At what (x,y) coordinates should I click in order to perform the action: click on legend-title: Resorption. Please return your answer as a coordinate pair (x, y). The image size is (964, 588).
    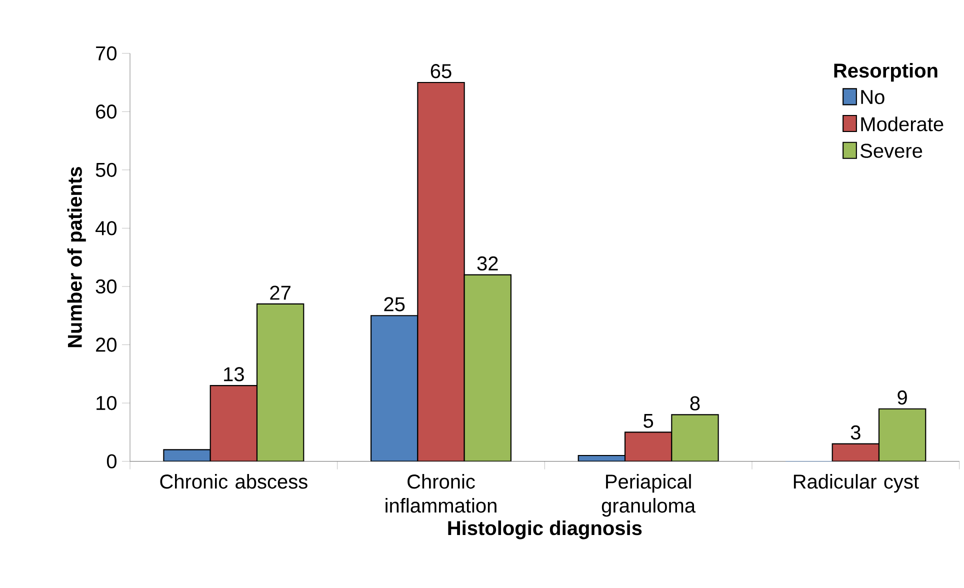
    Looking at the image, I should click on (886, 72).